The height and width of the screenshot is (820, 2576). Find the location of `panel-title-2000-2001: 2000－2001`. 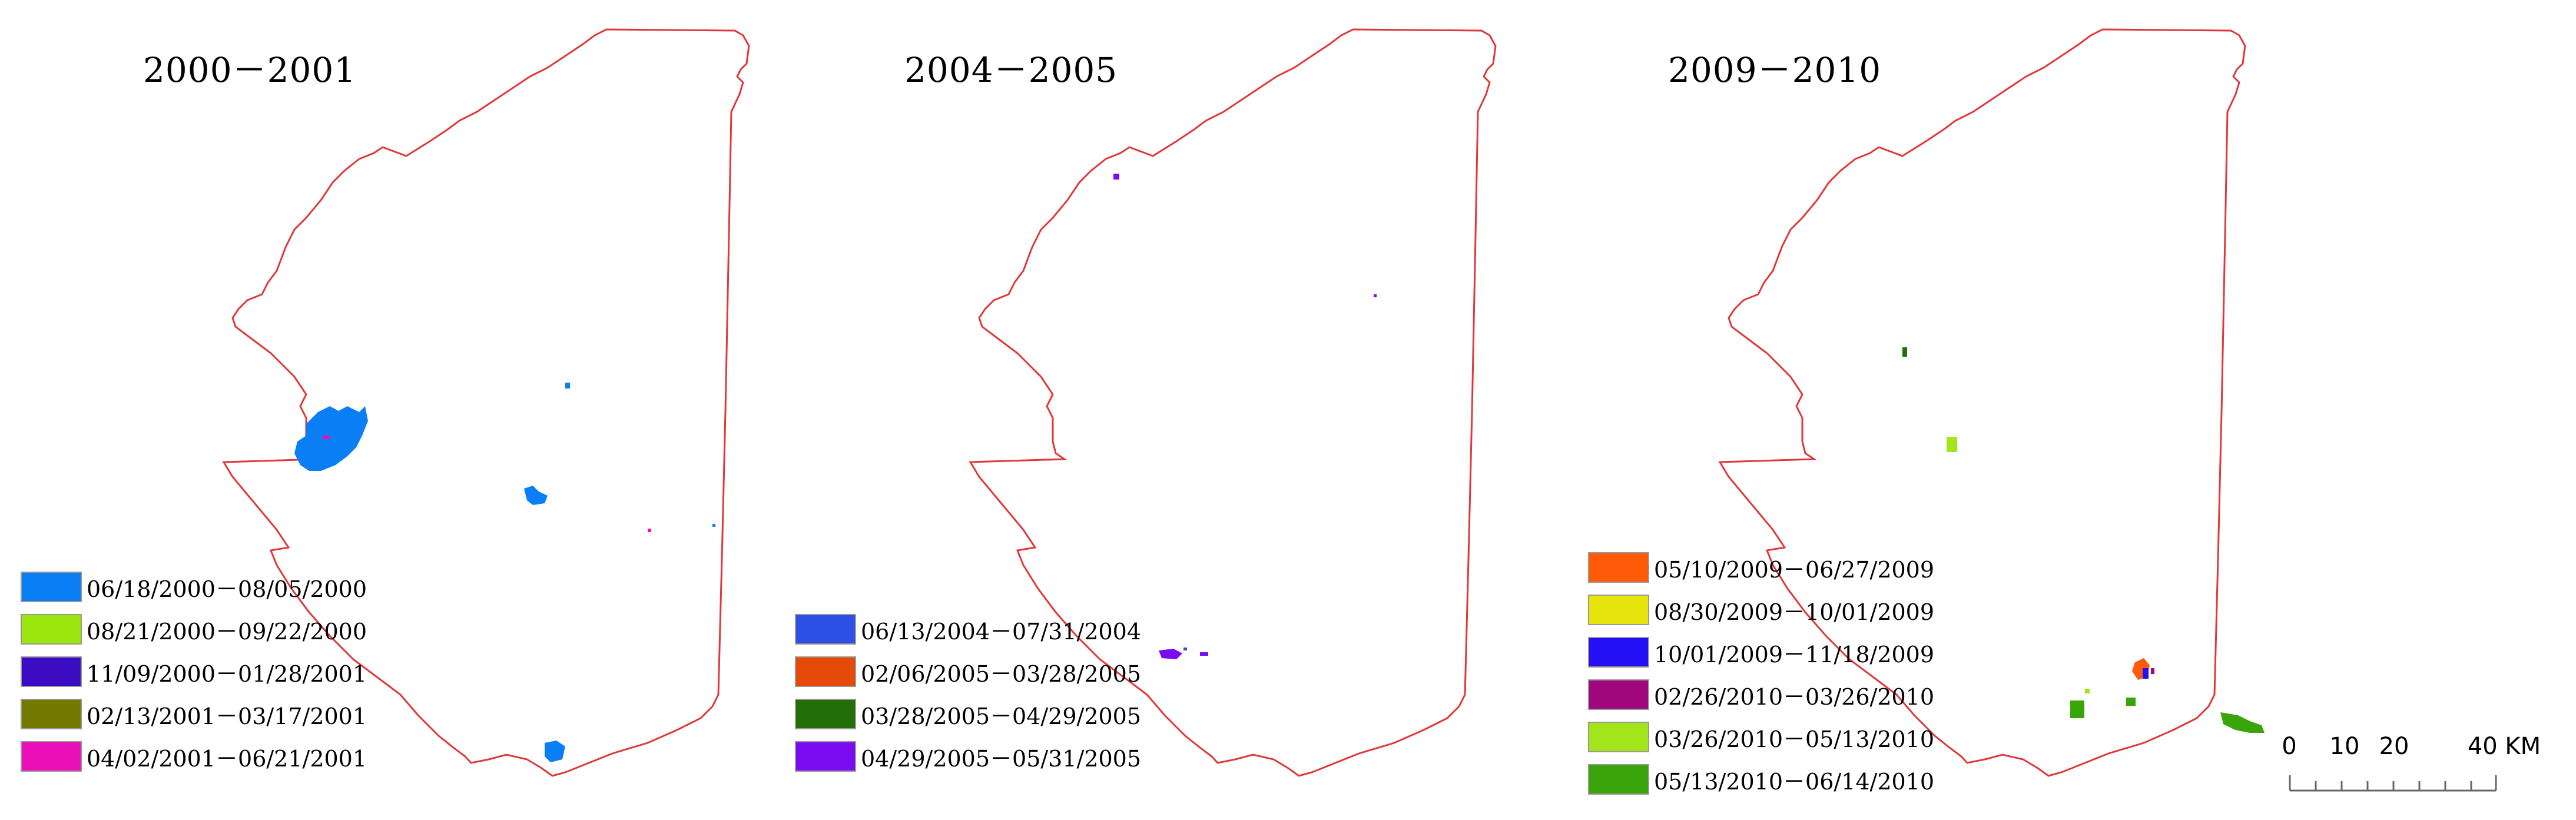

panel-title-2000-2001: 2000－2001 is located at coordinates (250, 70).